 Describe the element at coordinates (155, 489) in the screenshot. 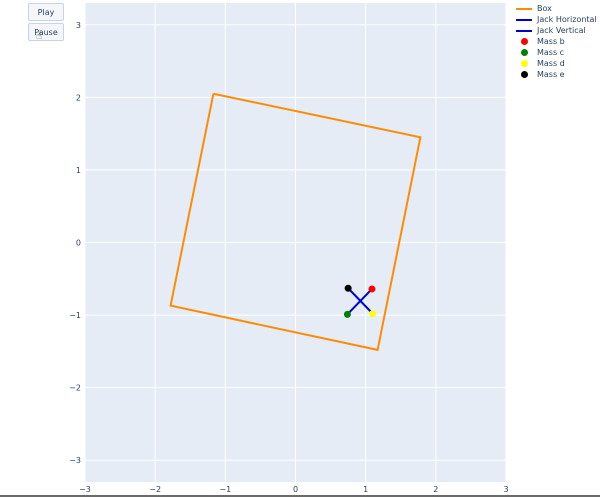

I see `x-tick-label: −2` at that location.